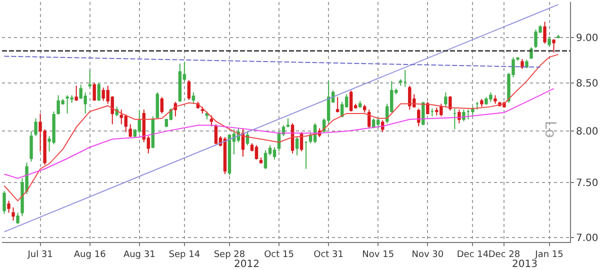 Image resolution: width=600 pixels, height=270 pixels. I want to click on y-tick-label: 9.00, so click(587, 38).